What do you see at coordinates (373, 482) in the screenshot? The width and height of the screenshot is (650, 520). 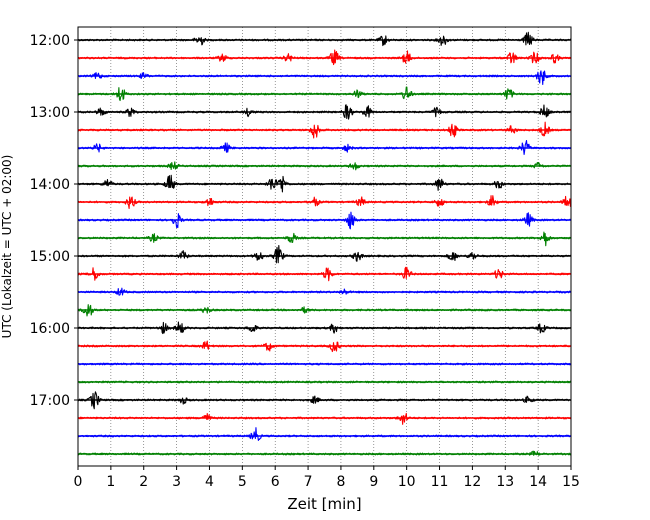 I see `x-tick-label: 9` at bounding box center [373, 482].